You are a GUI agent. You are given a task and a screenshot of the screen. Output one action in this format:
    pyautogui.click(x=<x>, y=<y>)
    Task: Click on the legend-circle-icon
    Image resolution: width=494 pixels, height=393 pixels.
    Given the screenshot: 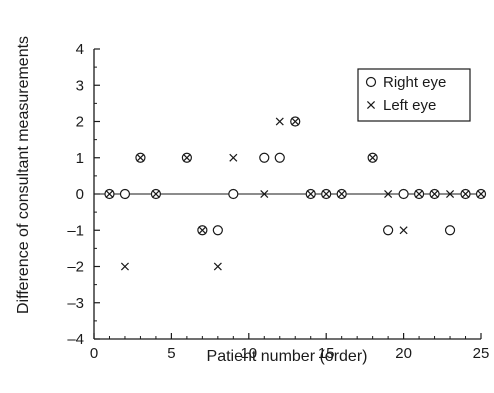 What is the action you would take?
    pyautogui.click(x=371, y=82)
    